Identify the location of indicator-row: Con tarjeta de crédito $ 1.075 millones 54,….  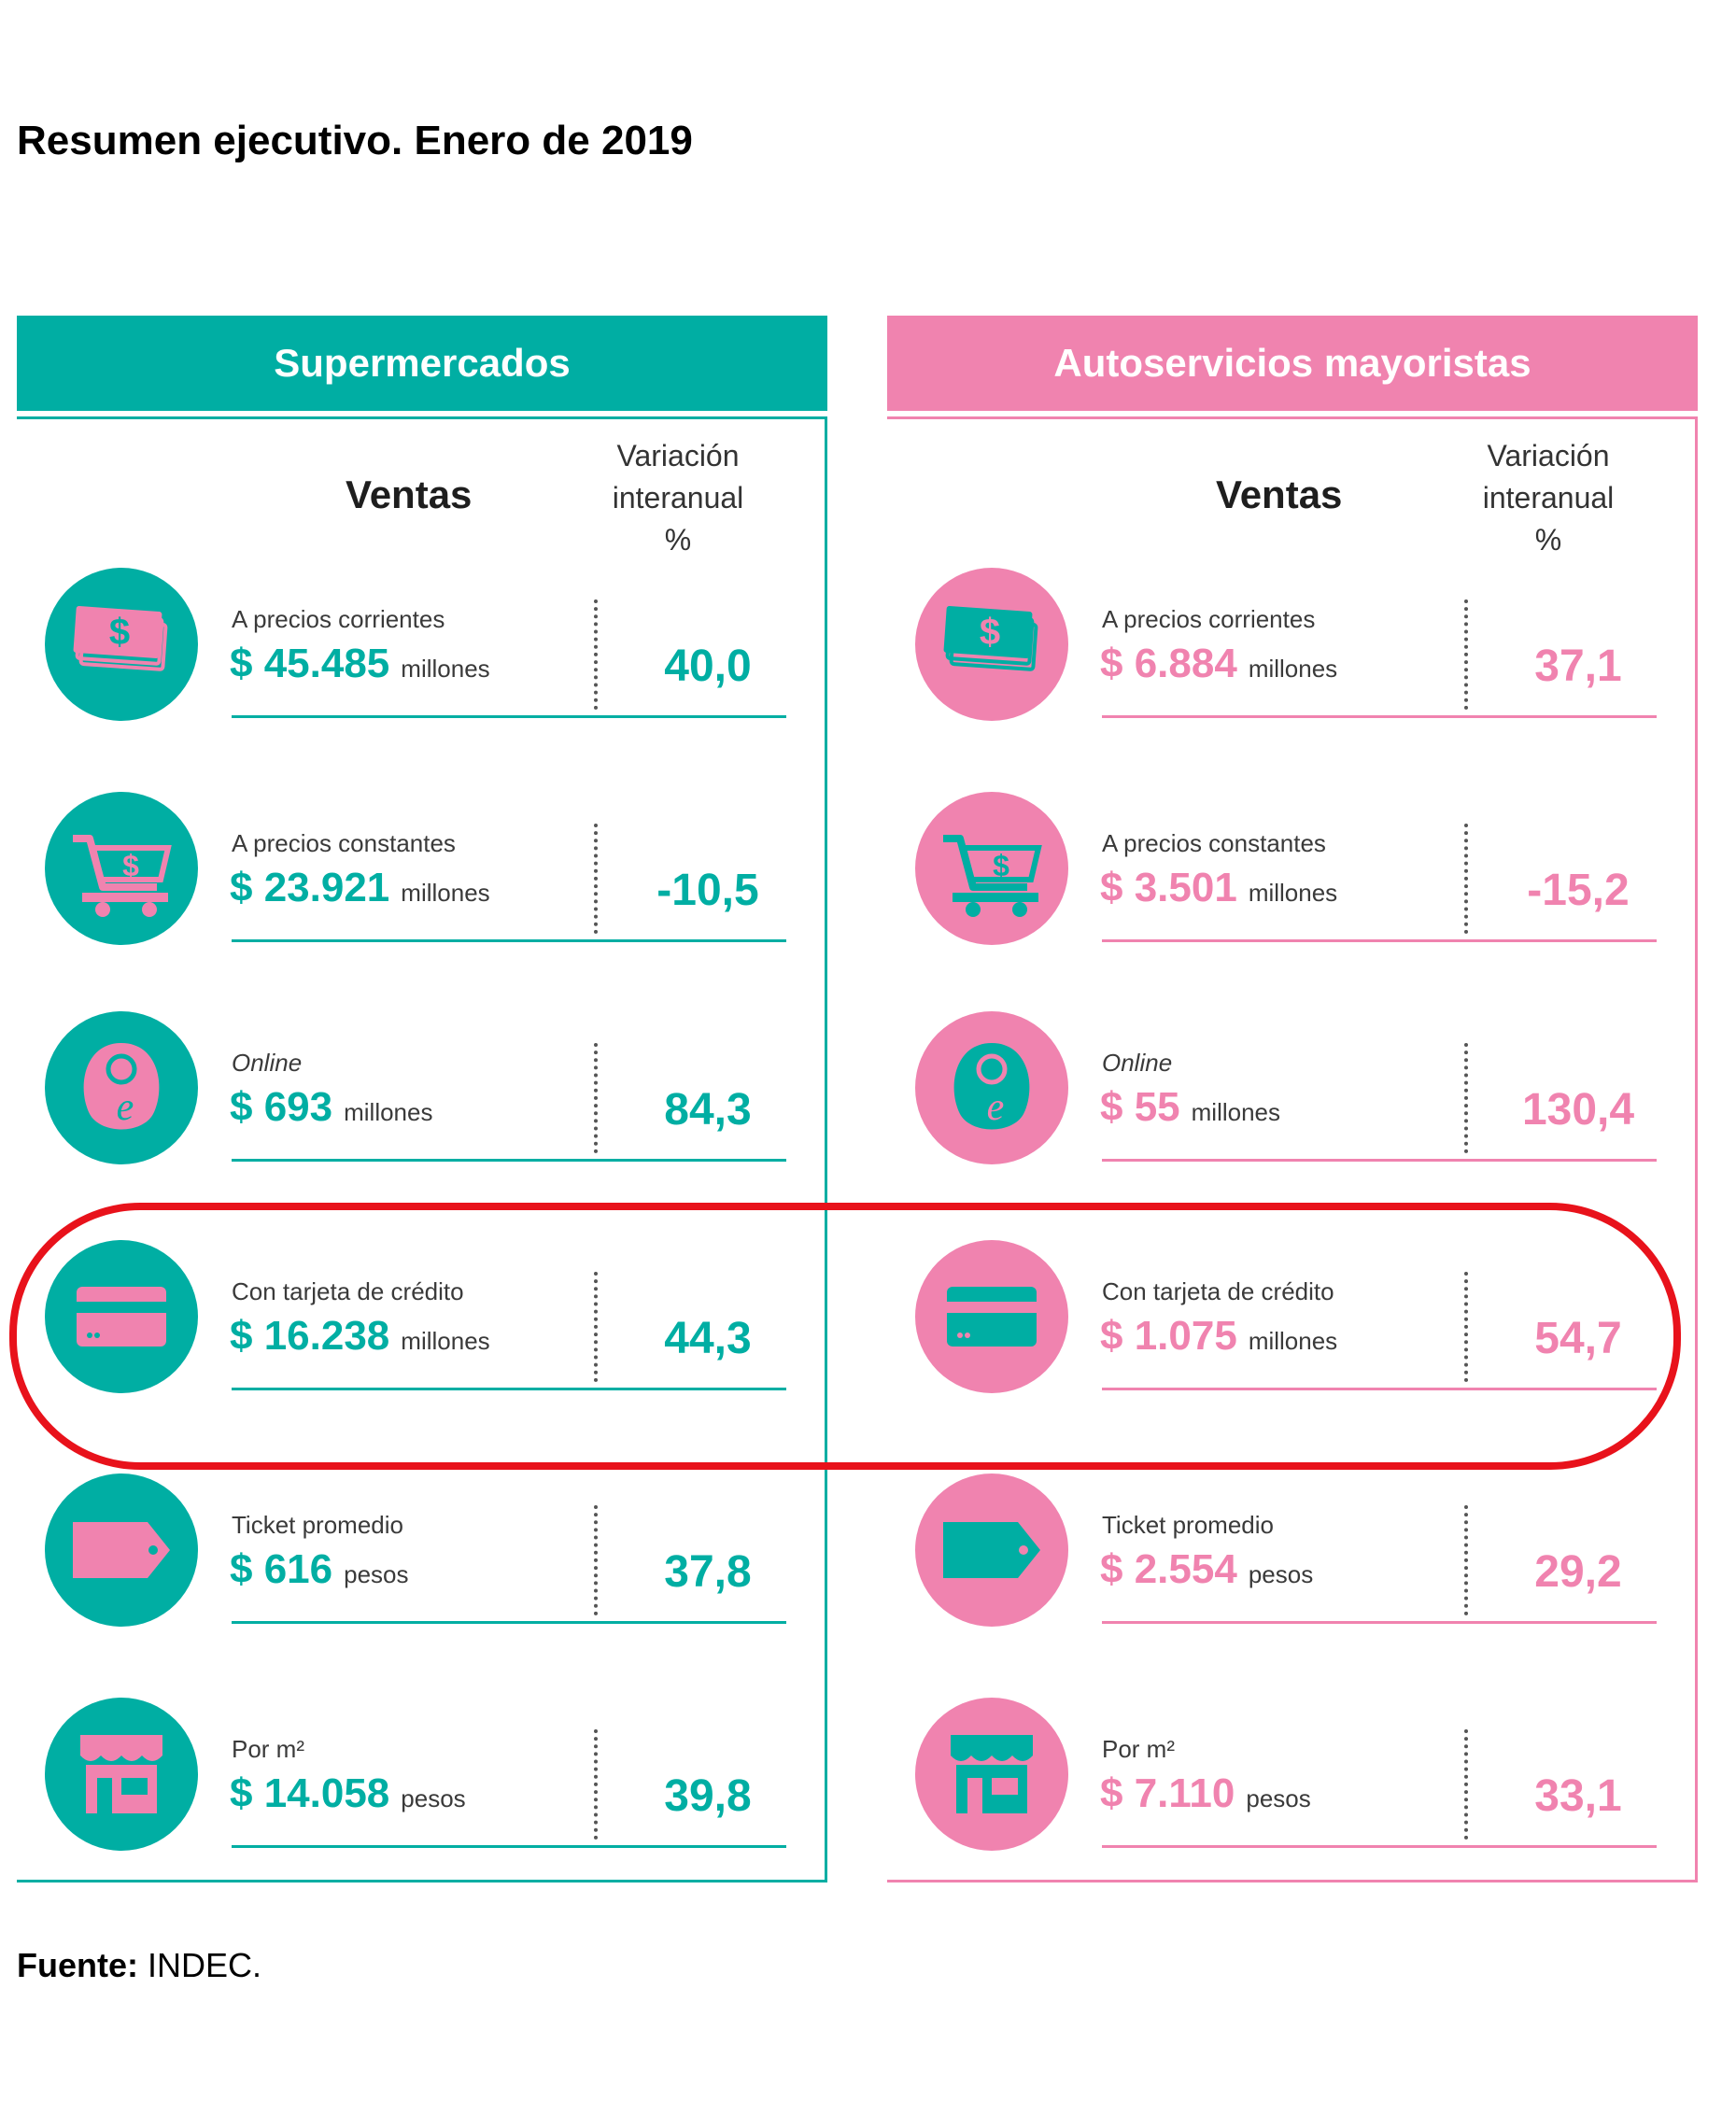
(1292, 1333).